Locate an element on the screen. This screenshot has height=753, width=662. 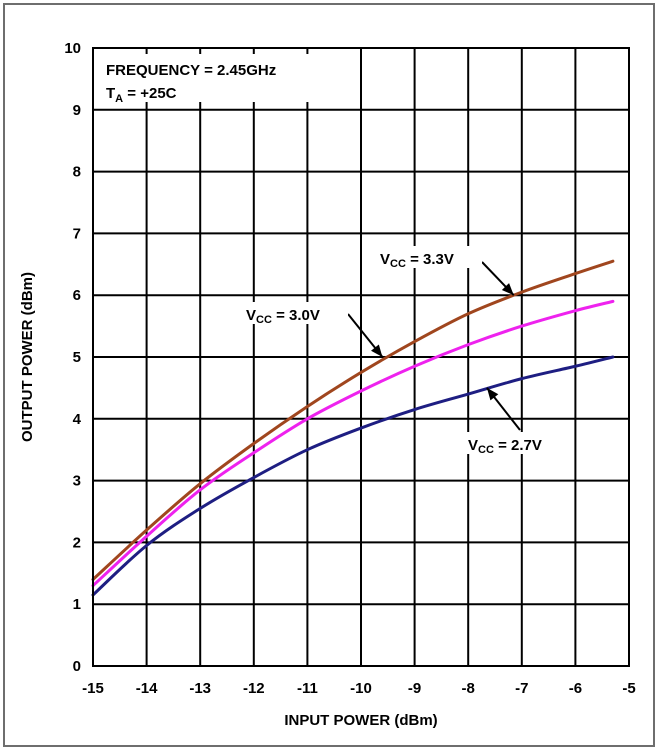
y-tick-label: 5 is located at coordinates (77, 357).